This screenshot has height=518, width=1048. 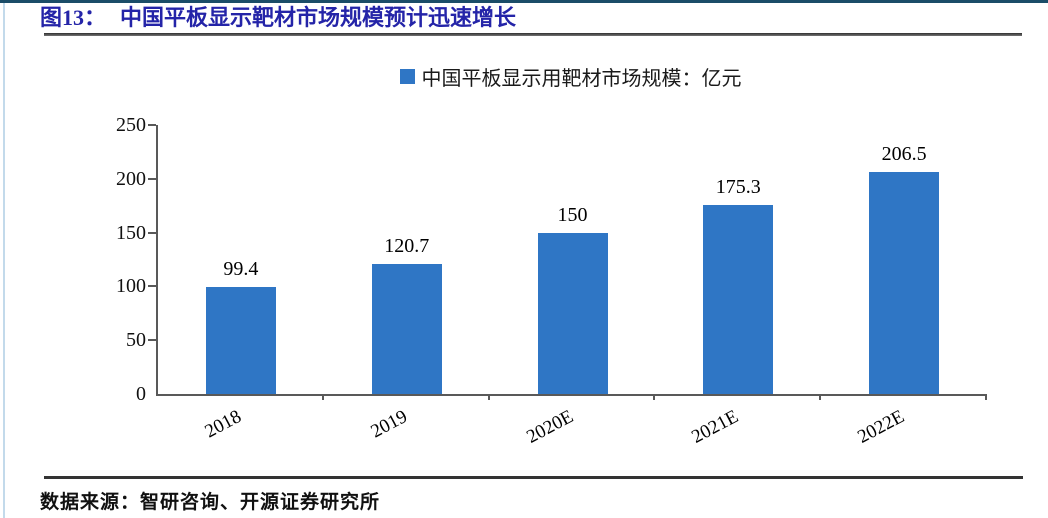 I want to click on y-axis-tick-label: 250, so click(x=131, y=125).